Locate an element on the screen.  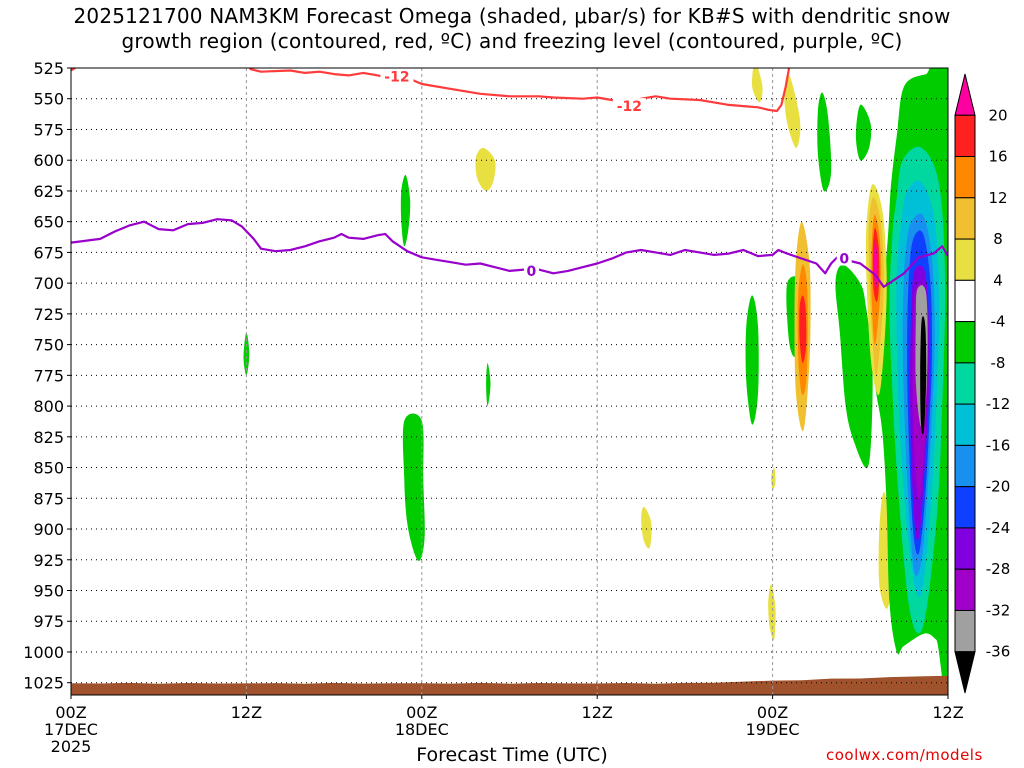
dgz-contour-label-0: -12 is located at coordinates (396, 78).